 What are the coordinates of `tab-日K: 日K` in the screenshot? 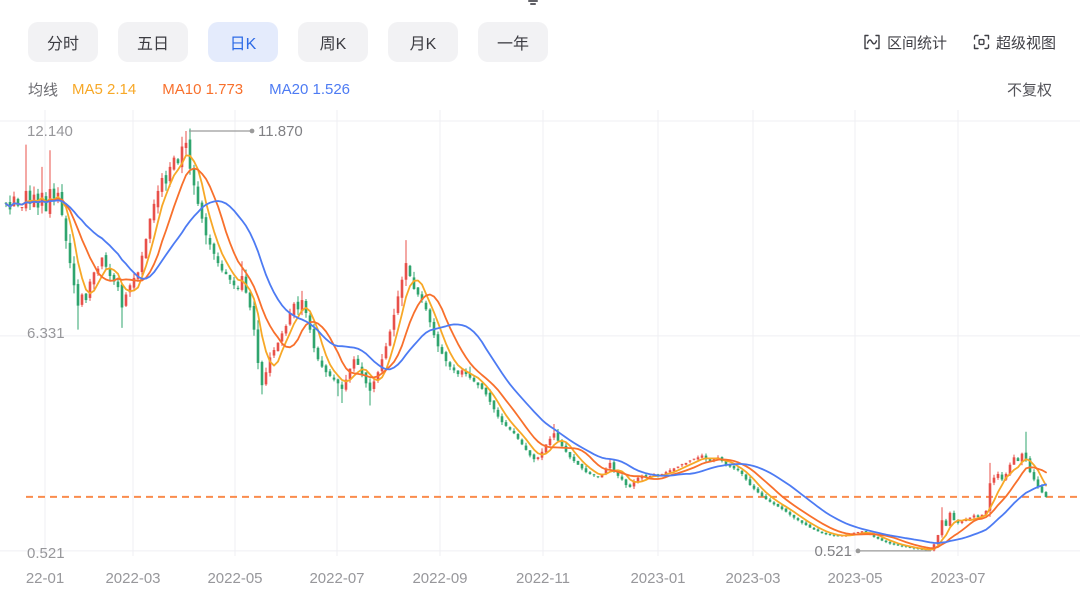 It's located at (243, 42).